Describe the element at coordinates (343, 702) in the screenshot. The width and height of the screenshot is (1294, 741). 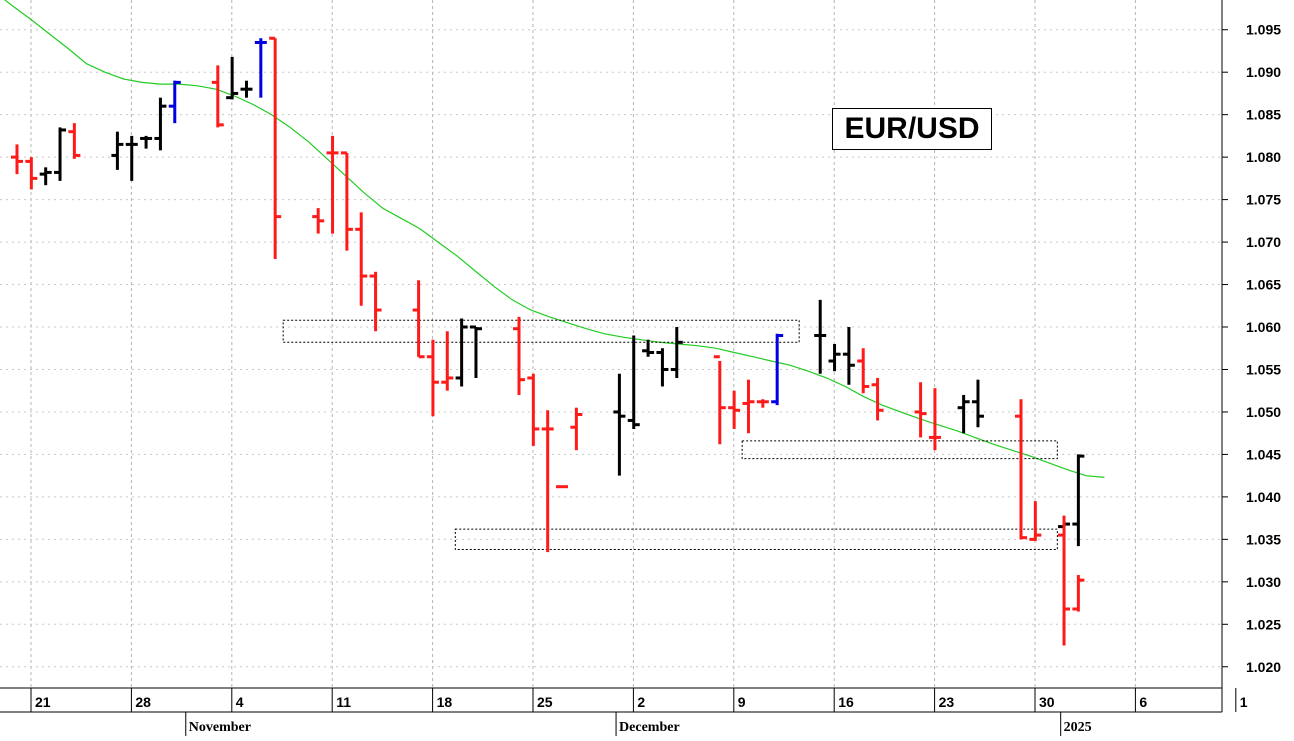
I see `x-tick-label: 11` at that location.